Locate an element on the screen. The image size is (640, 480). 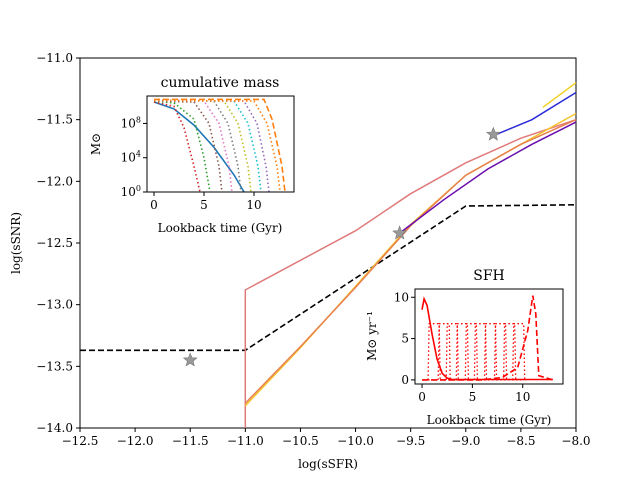
main-x-tick-label-4: −10.5 is located at coordinates (300, 441).